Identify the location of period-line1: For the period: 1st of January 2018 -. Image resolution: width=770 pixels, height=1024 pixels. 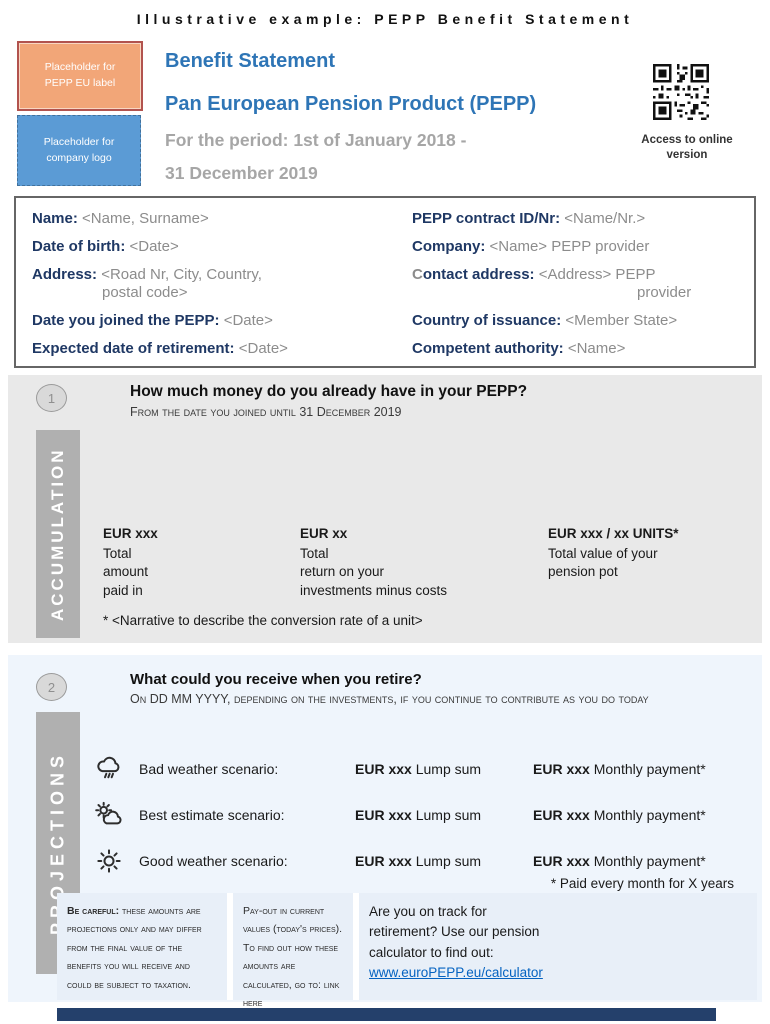
(316, 140).